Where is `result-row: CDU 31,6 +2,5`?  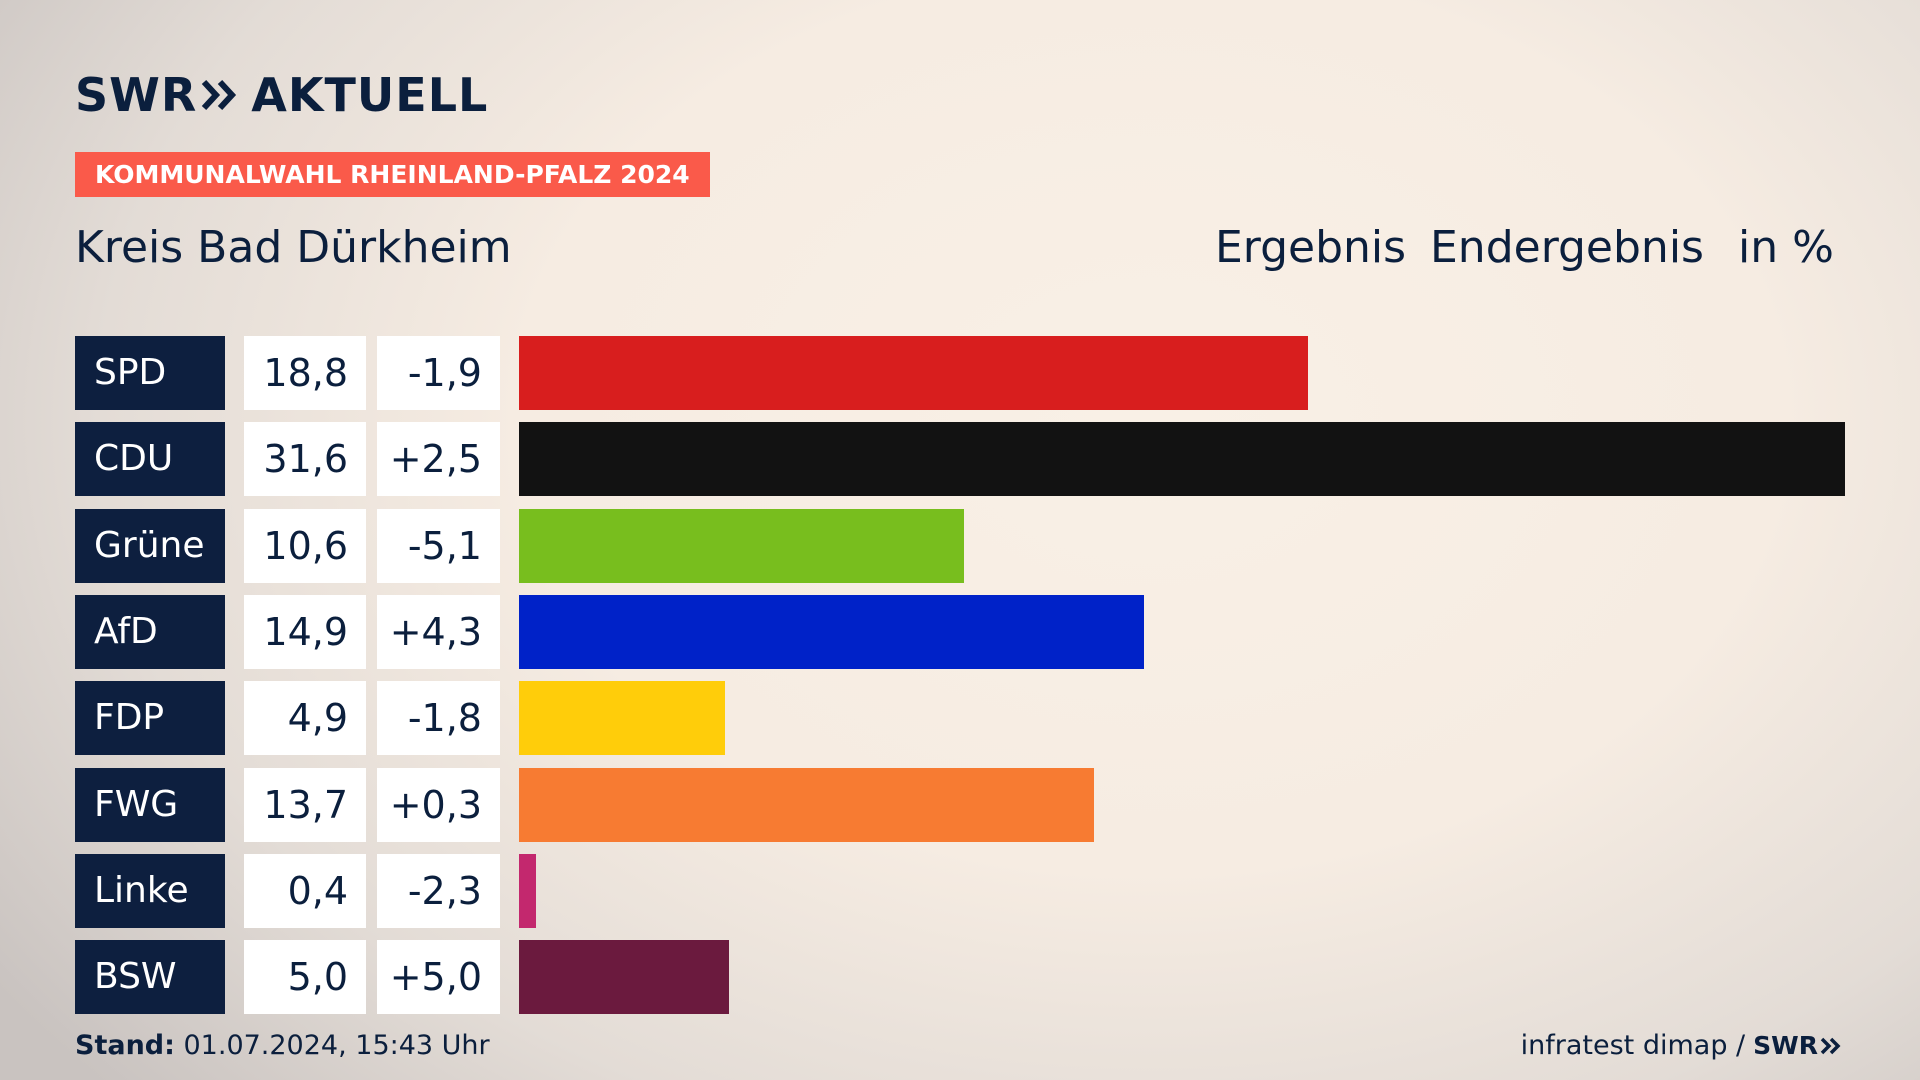
result-row: CDU 31,6 +2,5 is located at coordinates (960, 459).